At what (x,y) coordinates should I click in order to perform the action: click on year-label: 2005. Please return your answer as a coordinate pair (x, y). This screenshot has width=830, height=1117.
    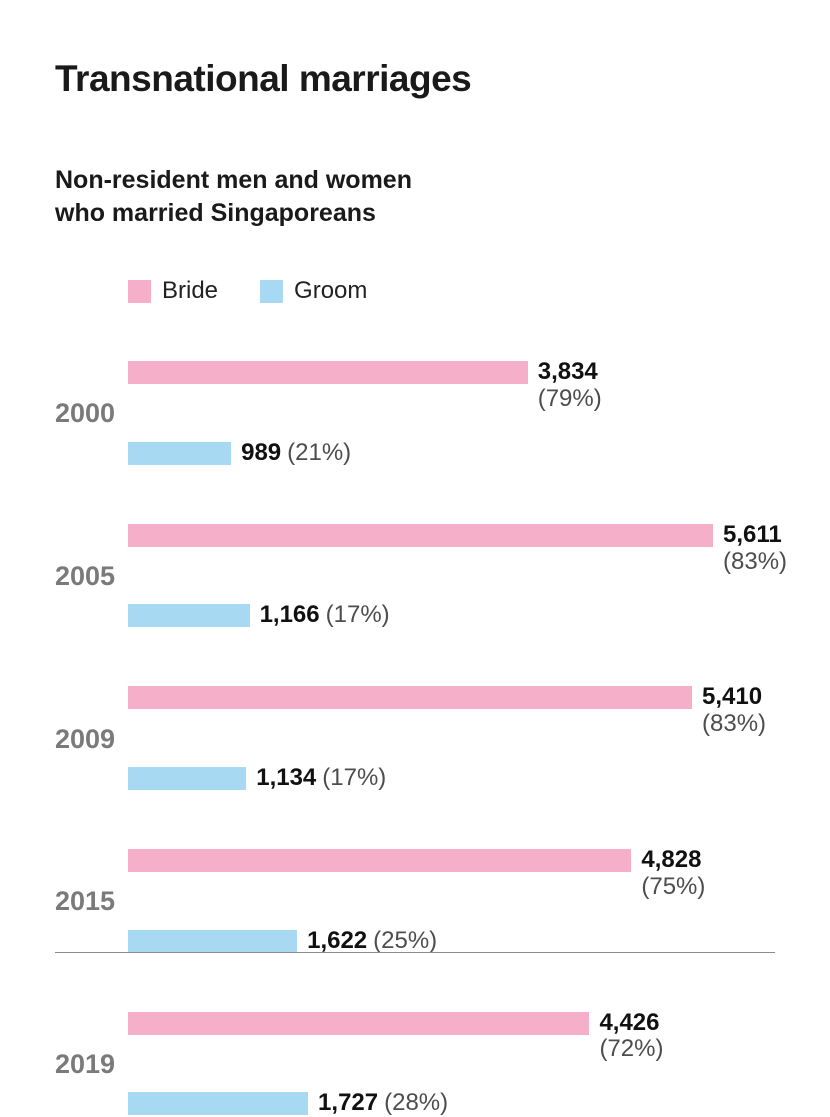
    Looking at the image, I should click on (91, 577).